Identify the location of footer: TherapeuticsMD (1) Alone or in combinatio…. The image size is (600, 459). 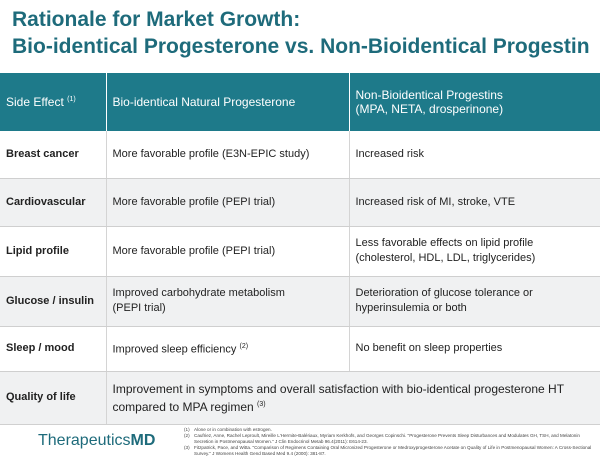
(300, 441).